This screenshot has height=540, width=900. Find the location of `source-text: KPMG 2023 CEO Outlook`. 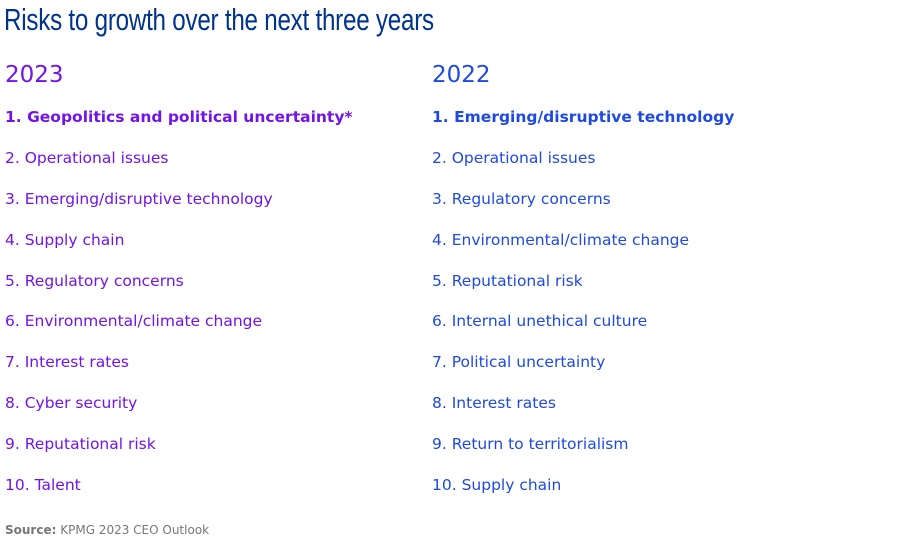

source-text: KPMG 2023 CEO Outlook is located at coordinates (135, 530).